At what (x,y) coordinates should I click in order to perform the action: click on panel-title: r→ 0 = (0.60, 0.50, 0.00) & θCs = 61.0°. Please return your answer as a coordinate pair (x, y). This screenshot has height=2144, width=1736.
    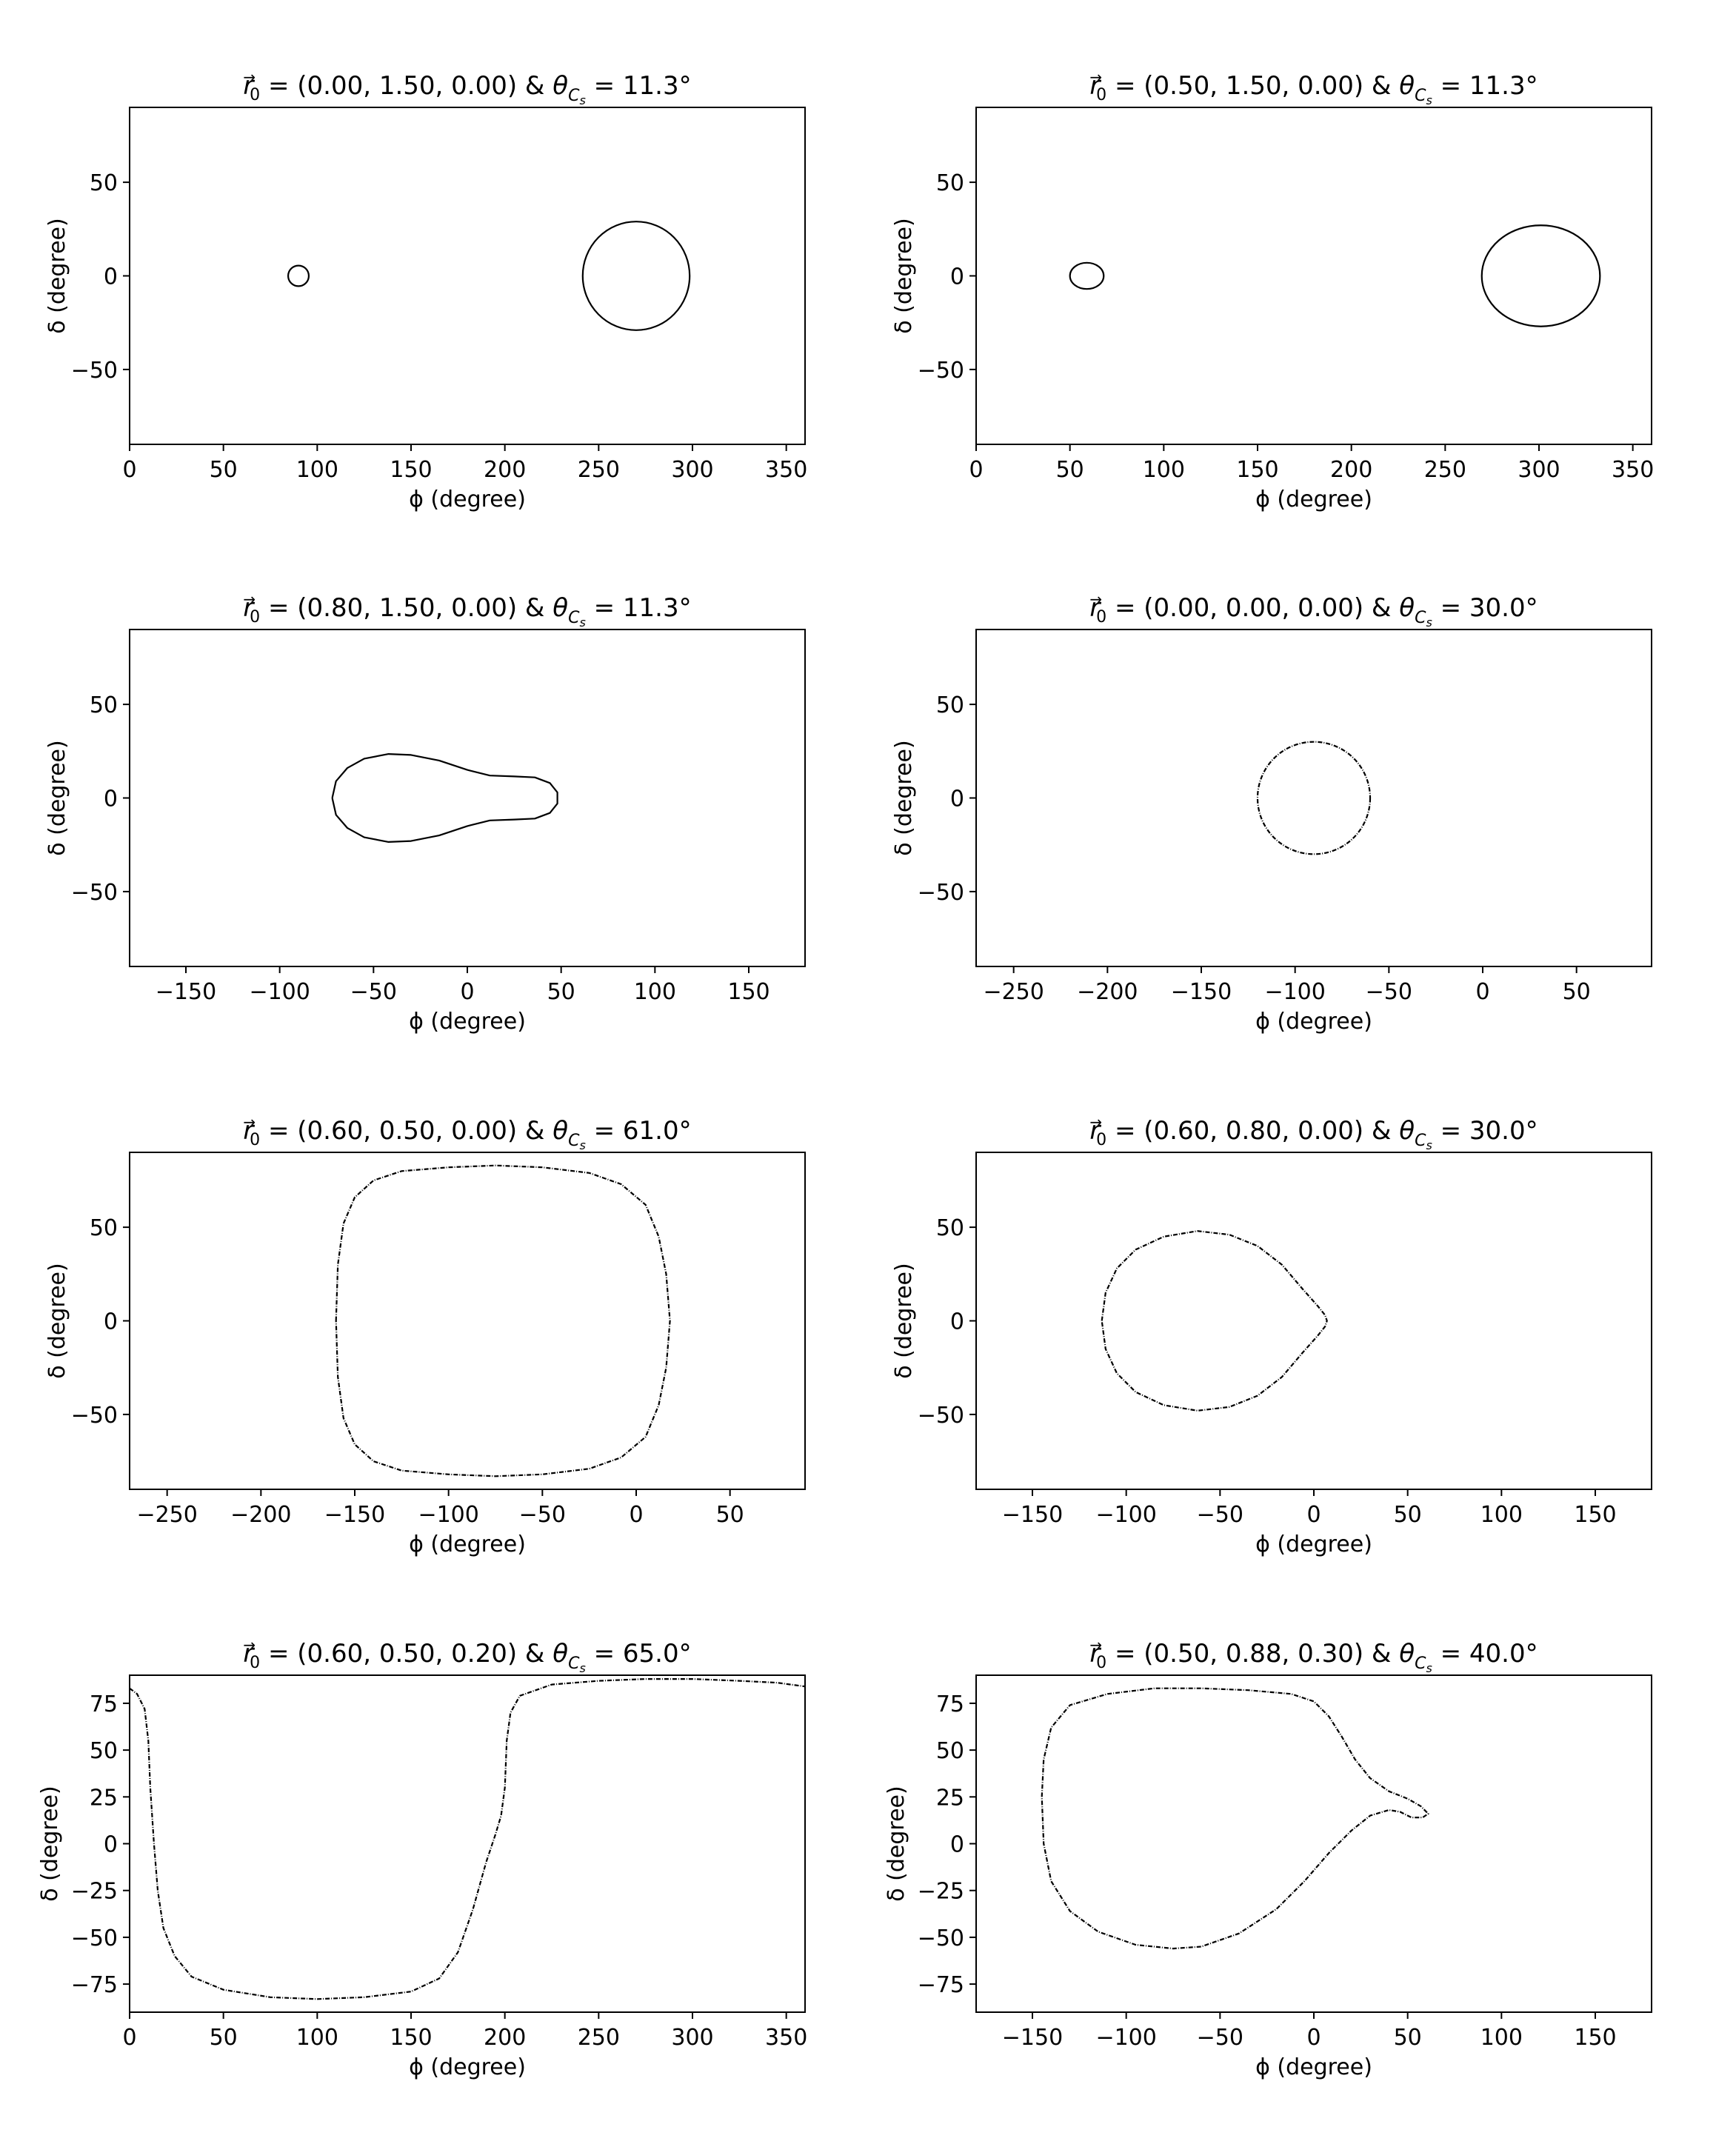
    Looking at the image, I should click on (467, 1132).